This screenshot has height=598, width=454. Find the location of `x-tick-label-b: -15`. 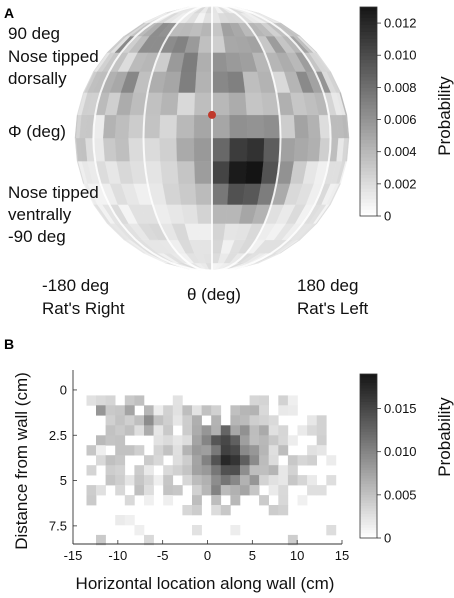

x-tick-label-b: -15 is located at coordinates (73, 555).